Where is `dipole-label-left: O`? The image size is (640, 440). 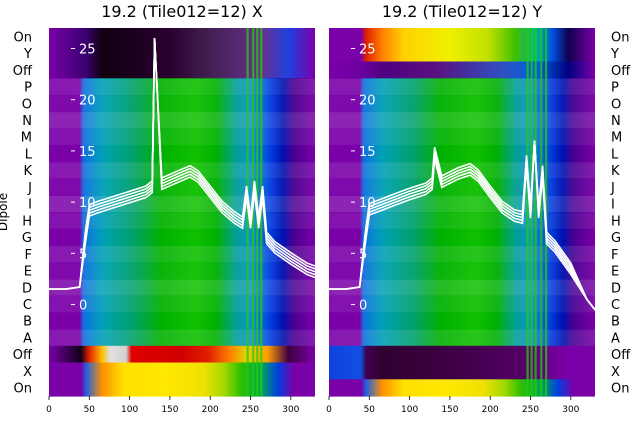 dipole-label-left: O is located at coordinates (27, 104).